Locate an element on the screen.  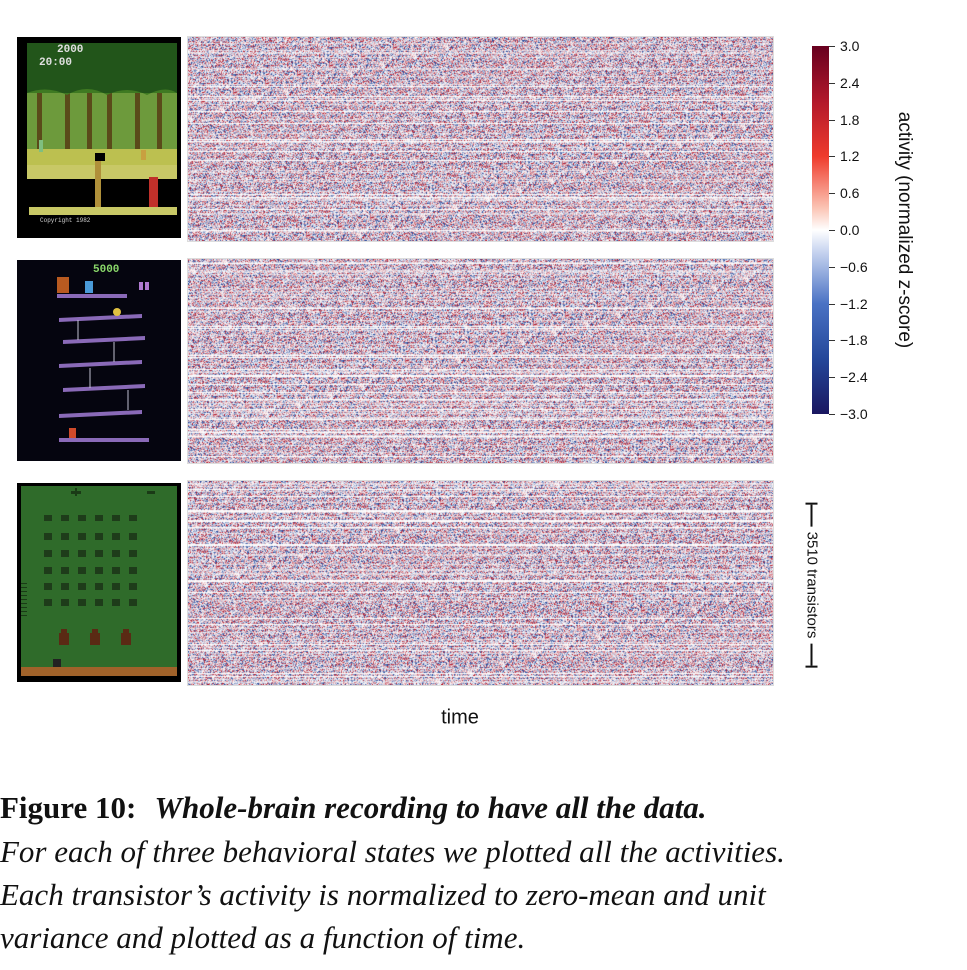
colorbar-tick-label: 1.8 is located at coordinates (850, 119).